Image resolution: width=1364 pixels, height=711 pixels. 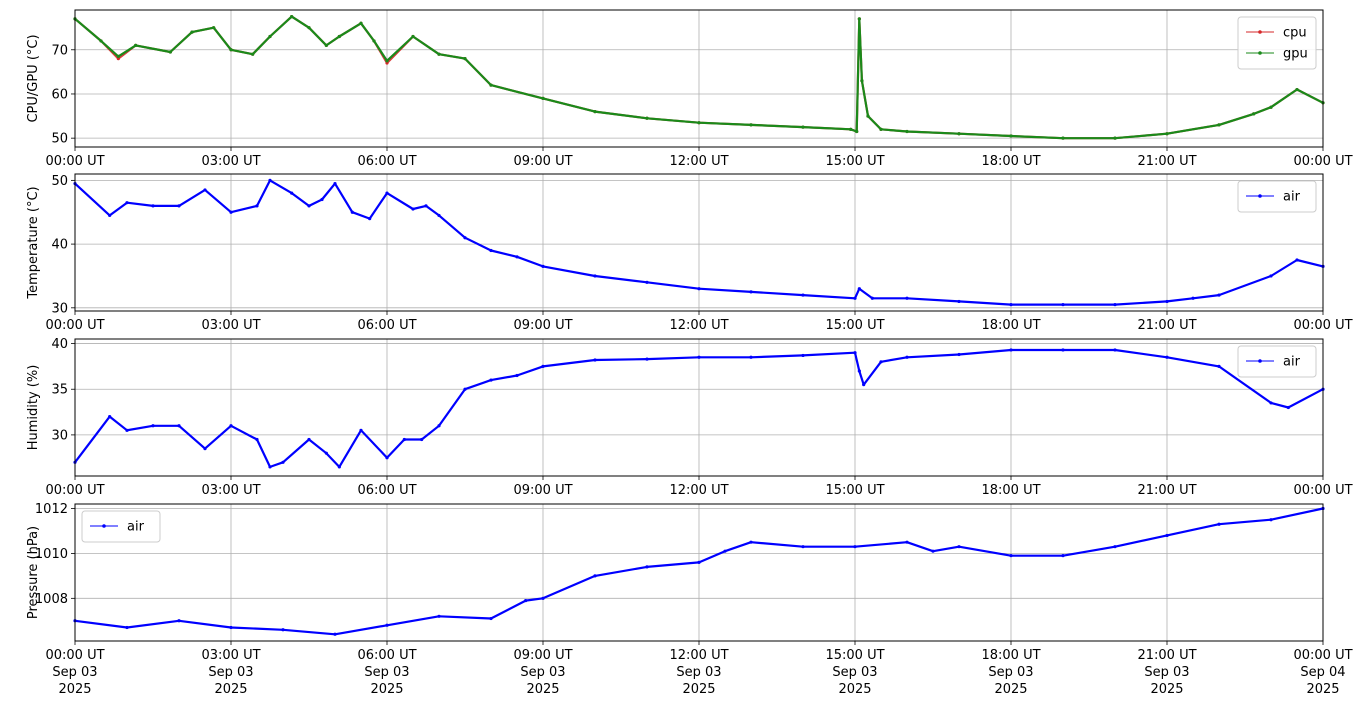 What do you see at coordinates (1292, 197) in the screenshot?
I see `legend-label-air: air` at bounding box center [1292, 197].